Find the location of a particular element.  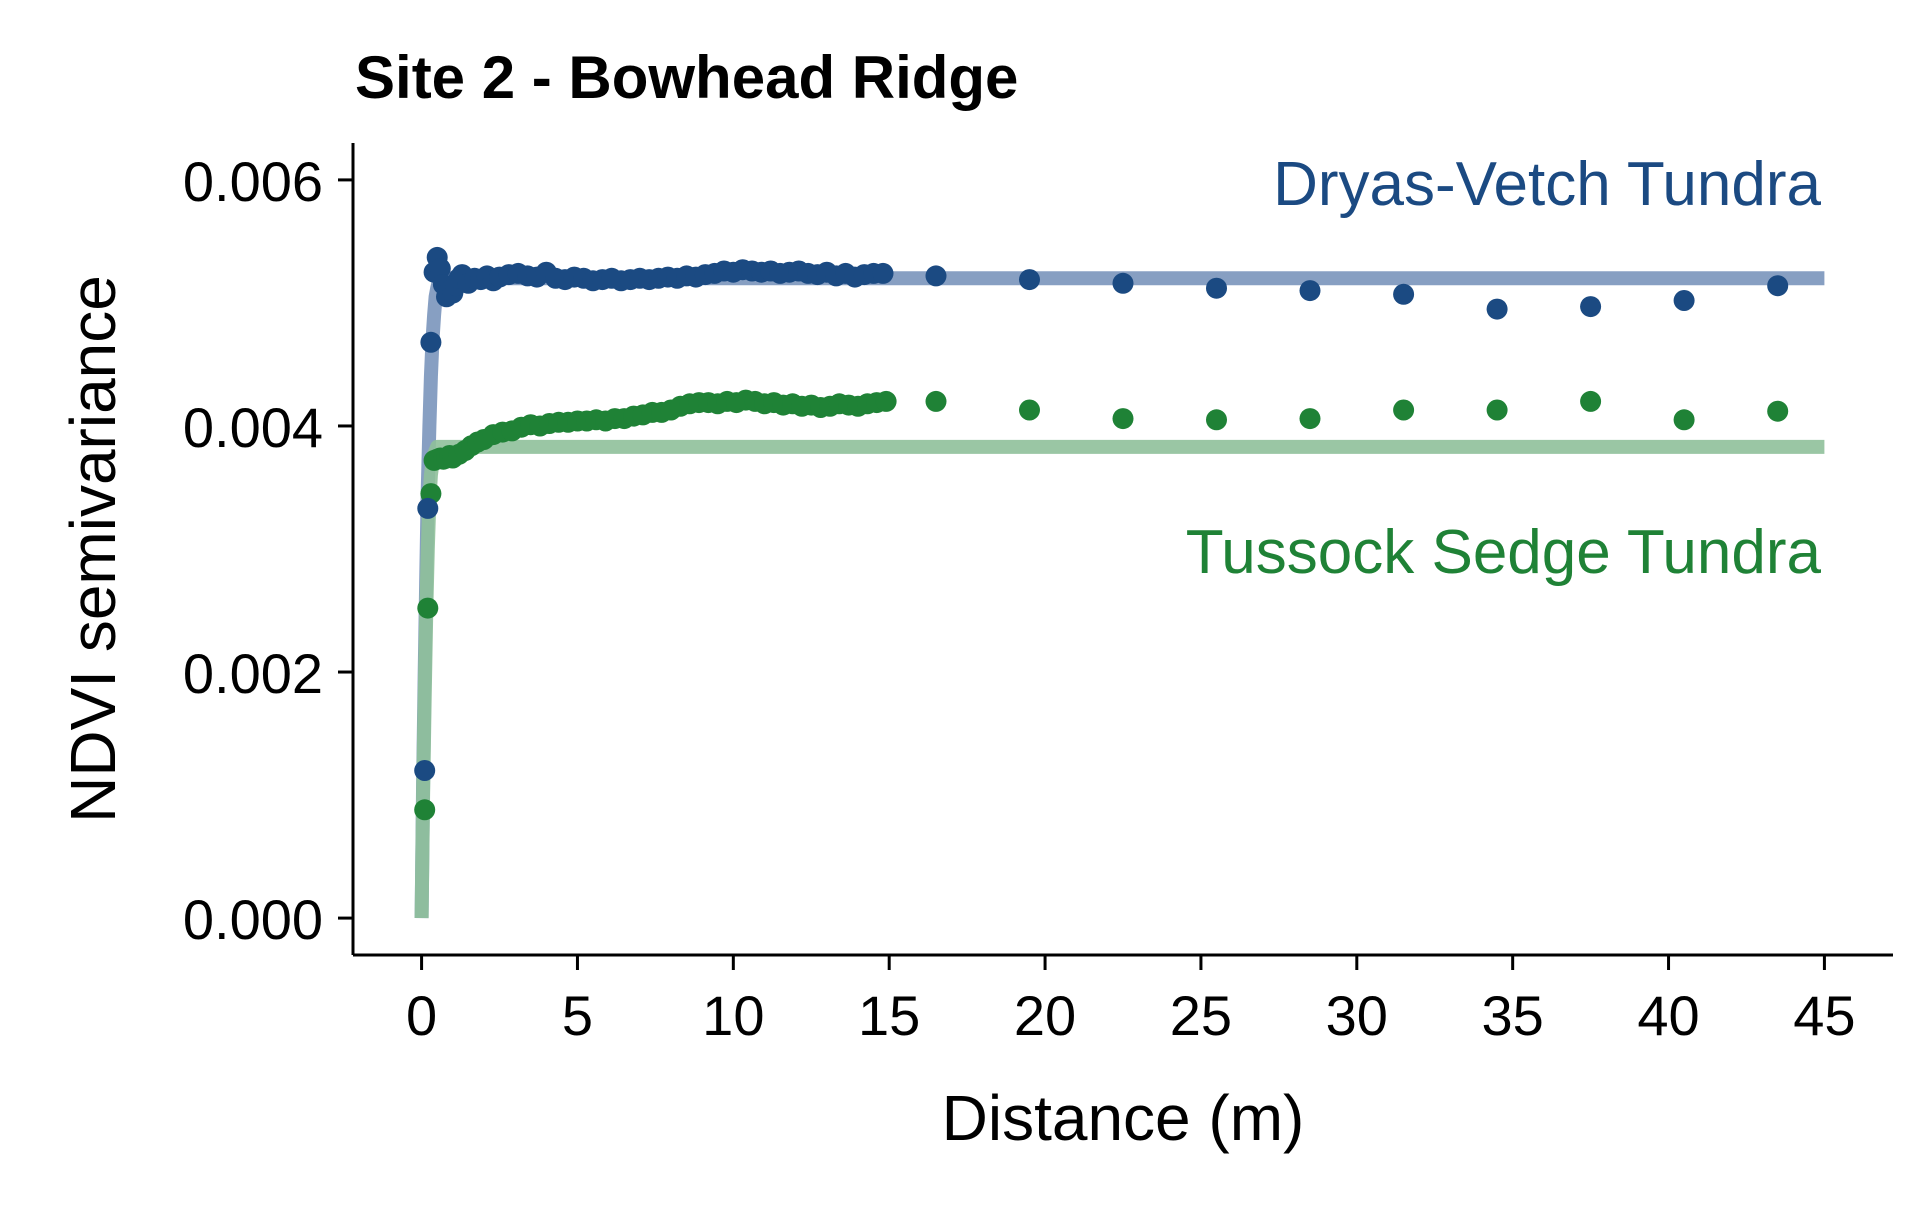

y-tick-label: 0.004 is located at coordinates (253, 427).